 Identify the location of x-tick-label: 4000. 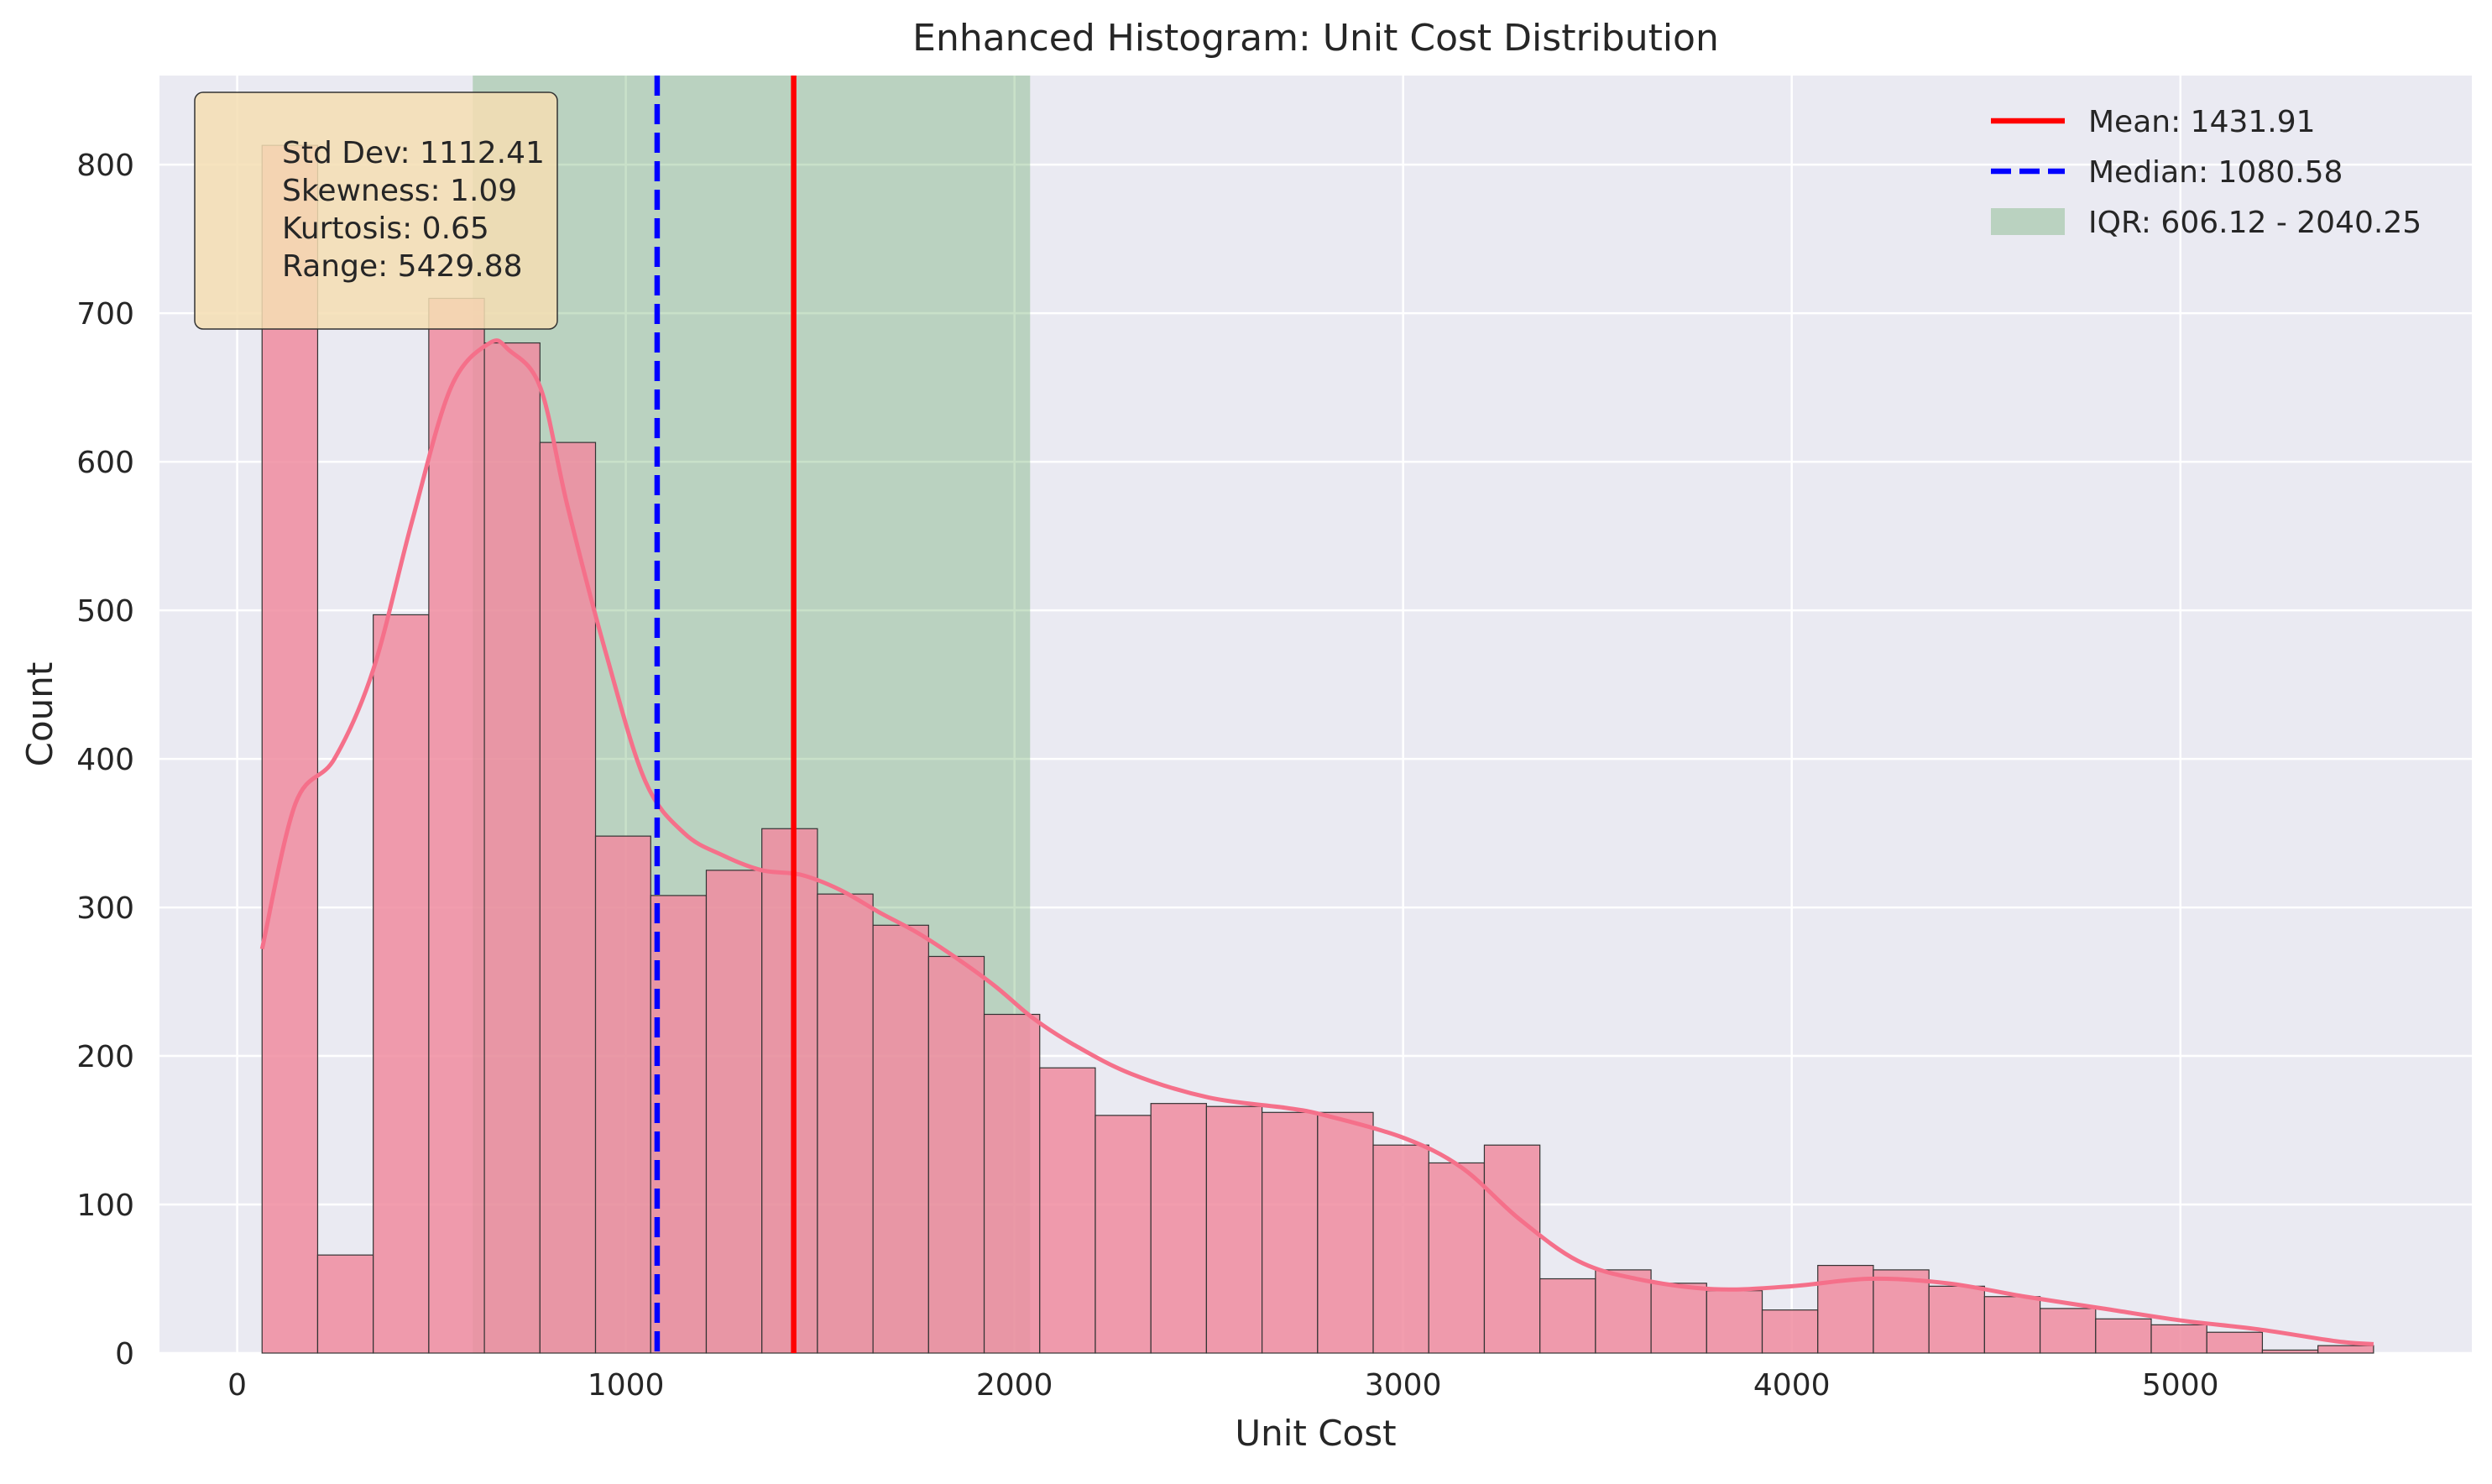
(1792, 1385).